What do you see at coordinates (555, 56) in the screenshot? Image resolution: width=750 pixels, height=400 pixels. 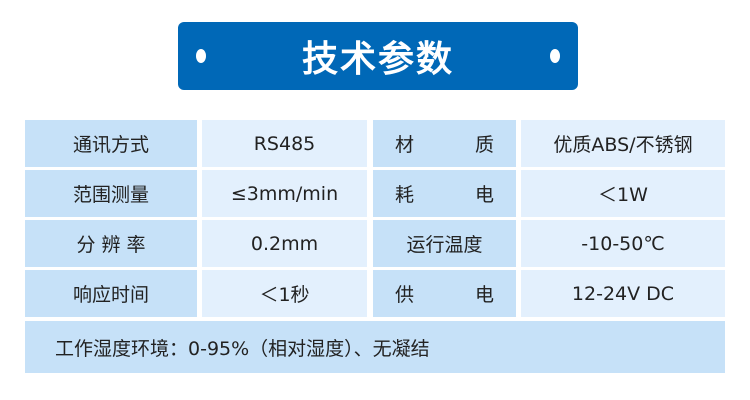 I see `banner-dot-right` at bounding box center [555, 56].